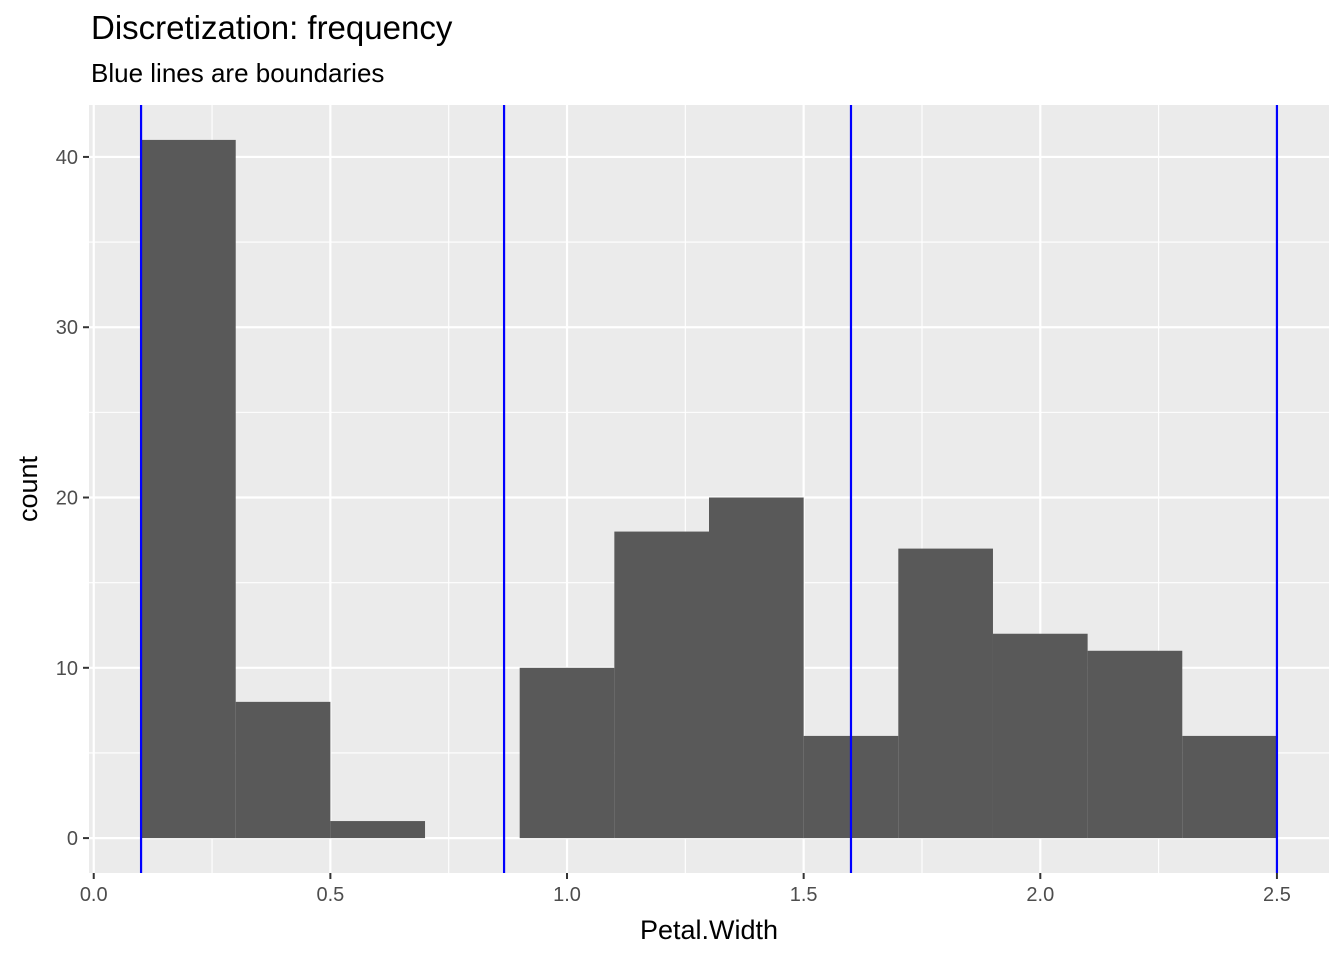  What do you see at coordinates (67, 158) in the screenshot?
I see `y-tick-label: 40` at bounding box center [67, 158].